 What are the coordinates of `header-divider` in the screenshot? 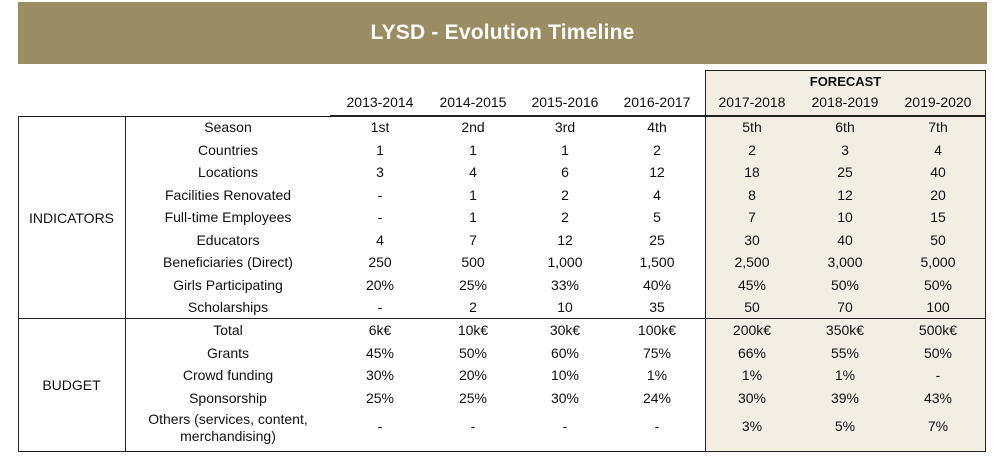 It's located at (658, 115).